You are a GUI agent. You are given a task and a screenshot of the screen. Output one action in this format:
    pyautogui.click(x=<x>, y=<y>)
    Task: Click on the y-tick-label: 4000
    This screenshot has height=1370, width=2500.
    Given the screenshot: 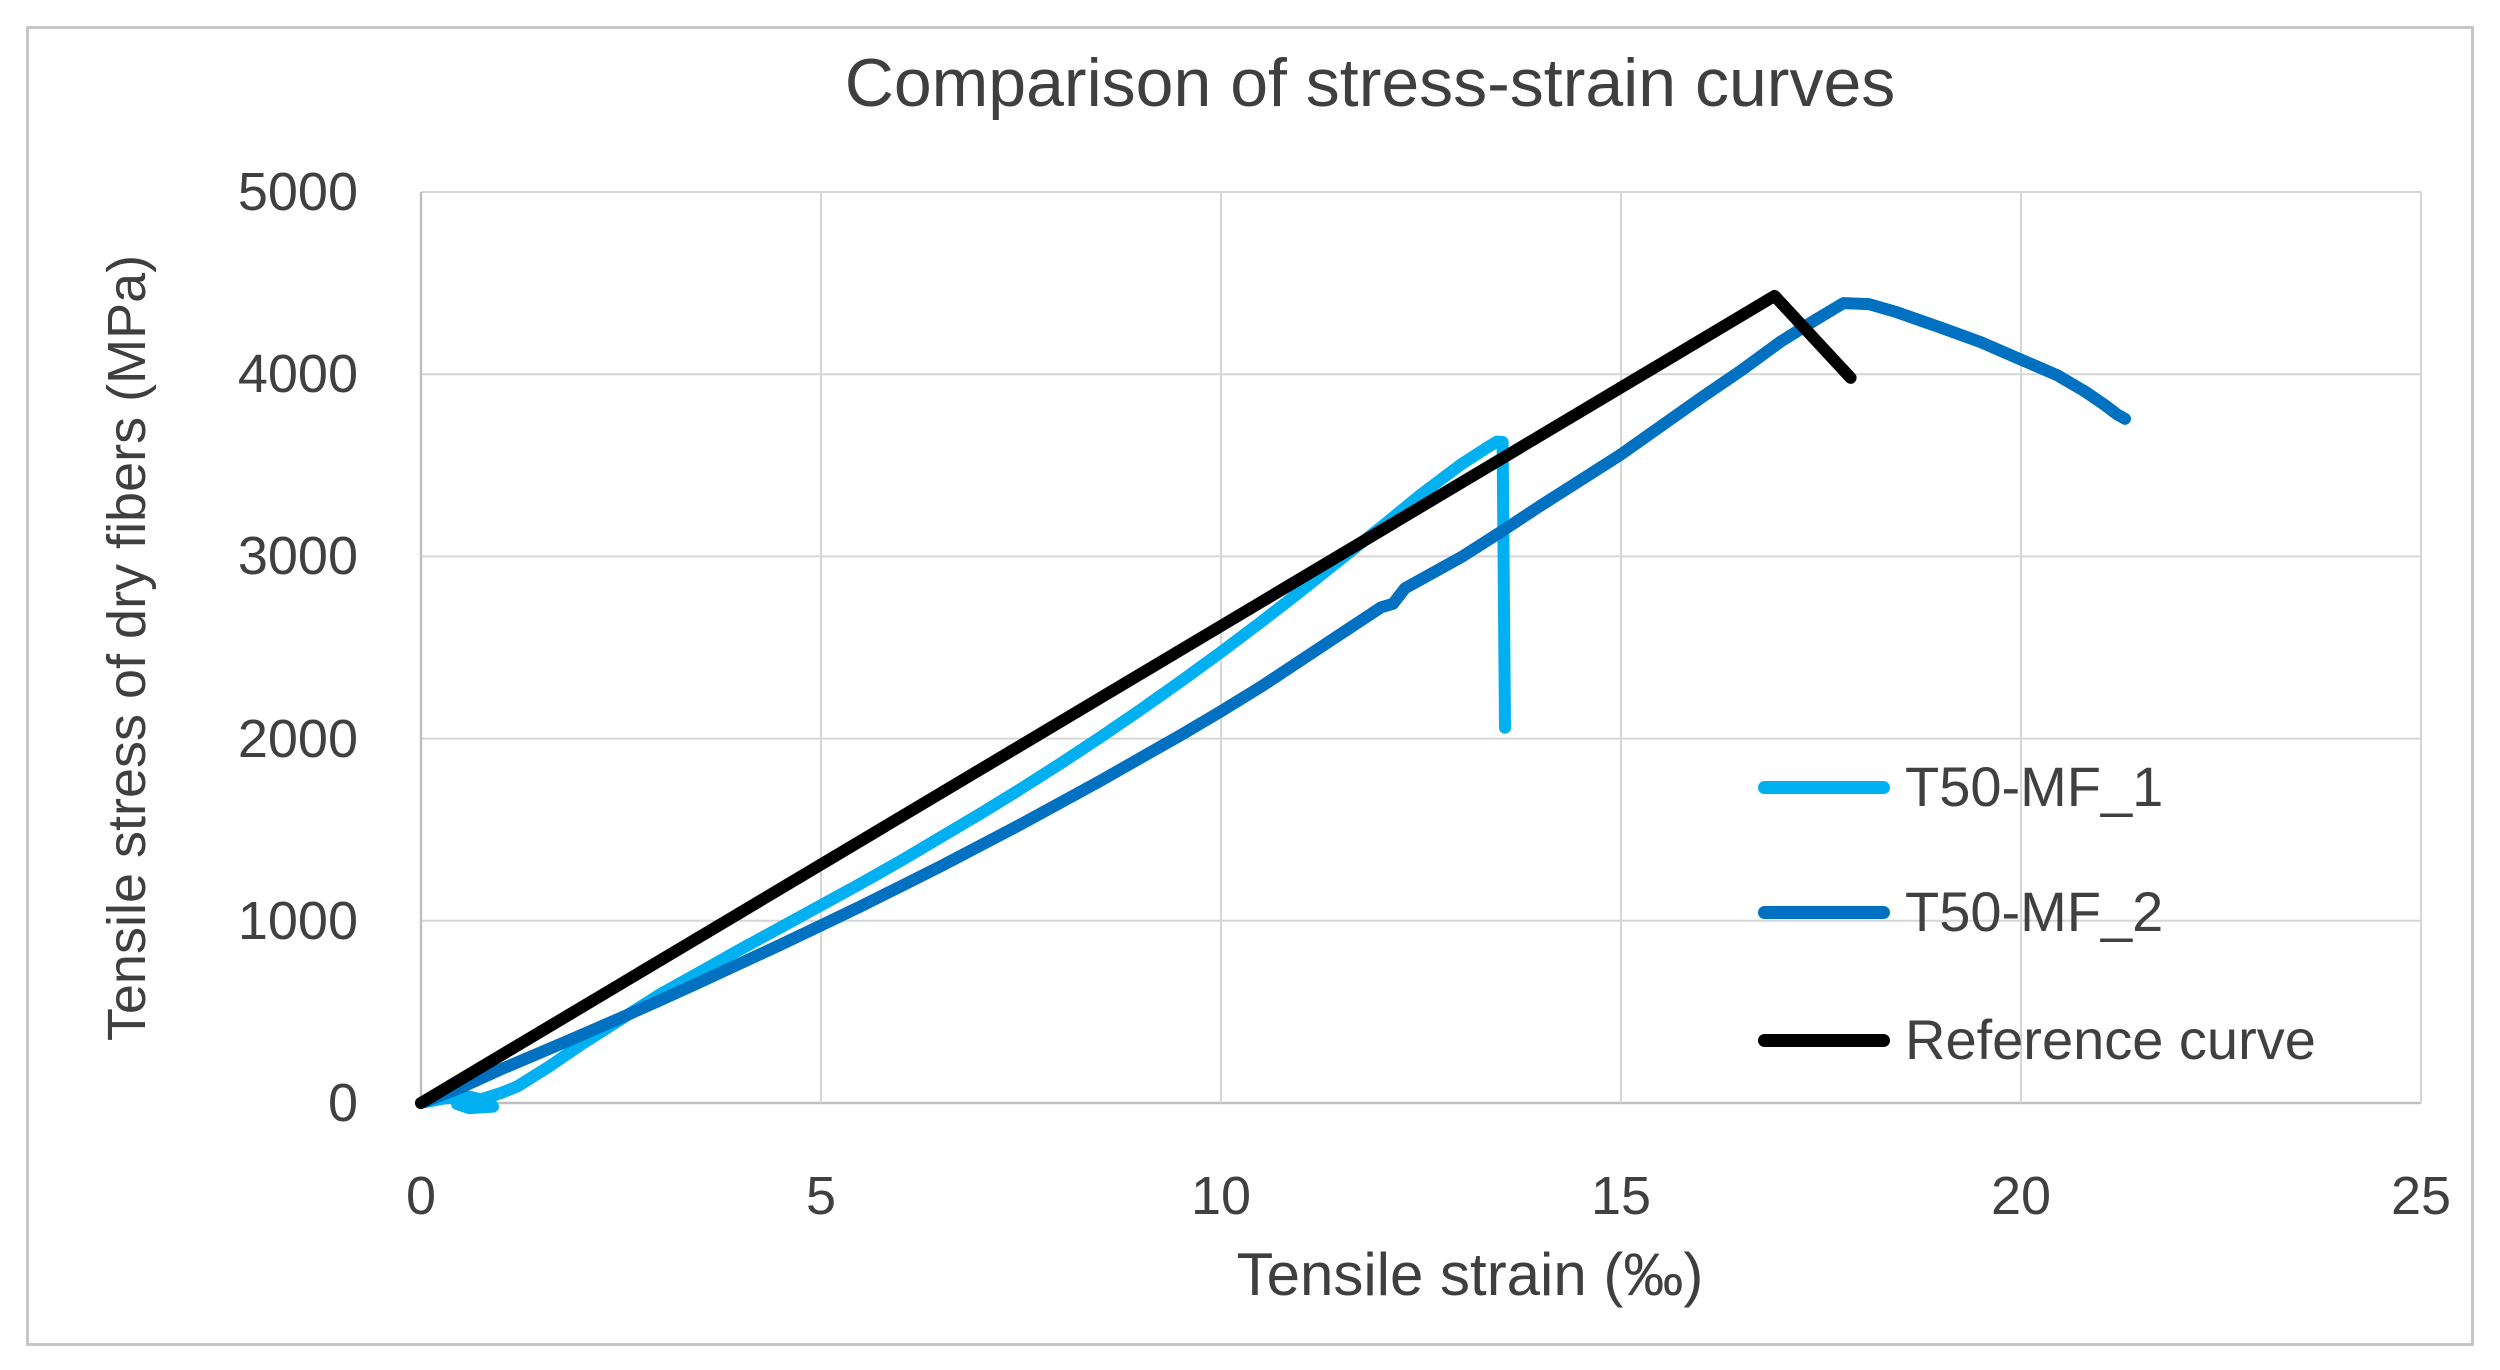 What is the action you would take?
    pyautogui.click(x=297, y=374)
    